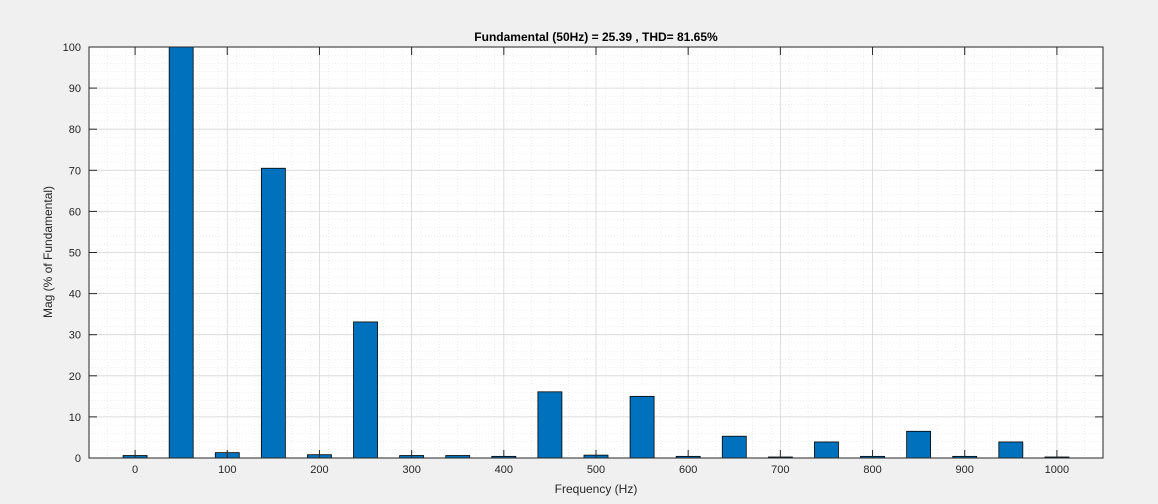 The height and width of the screenshot is (504, 1158). What do you see at coordinates (78, 459) in the screenshot?
I see `y-tick-label: 0` at bounding box center [78, 459].